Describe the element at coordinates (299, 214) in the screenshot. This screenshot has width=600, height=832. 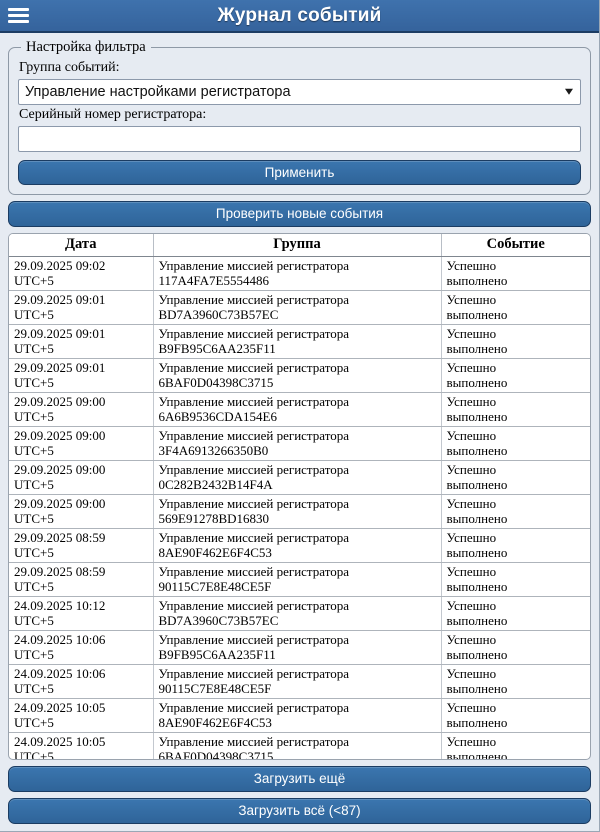
I see `check-new-events-button: Проверить новые события` at that location.